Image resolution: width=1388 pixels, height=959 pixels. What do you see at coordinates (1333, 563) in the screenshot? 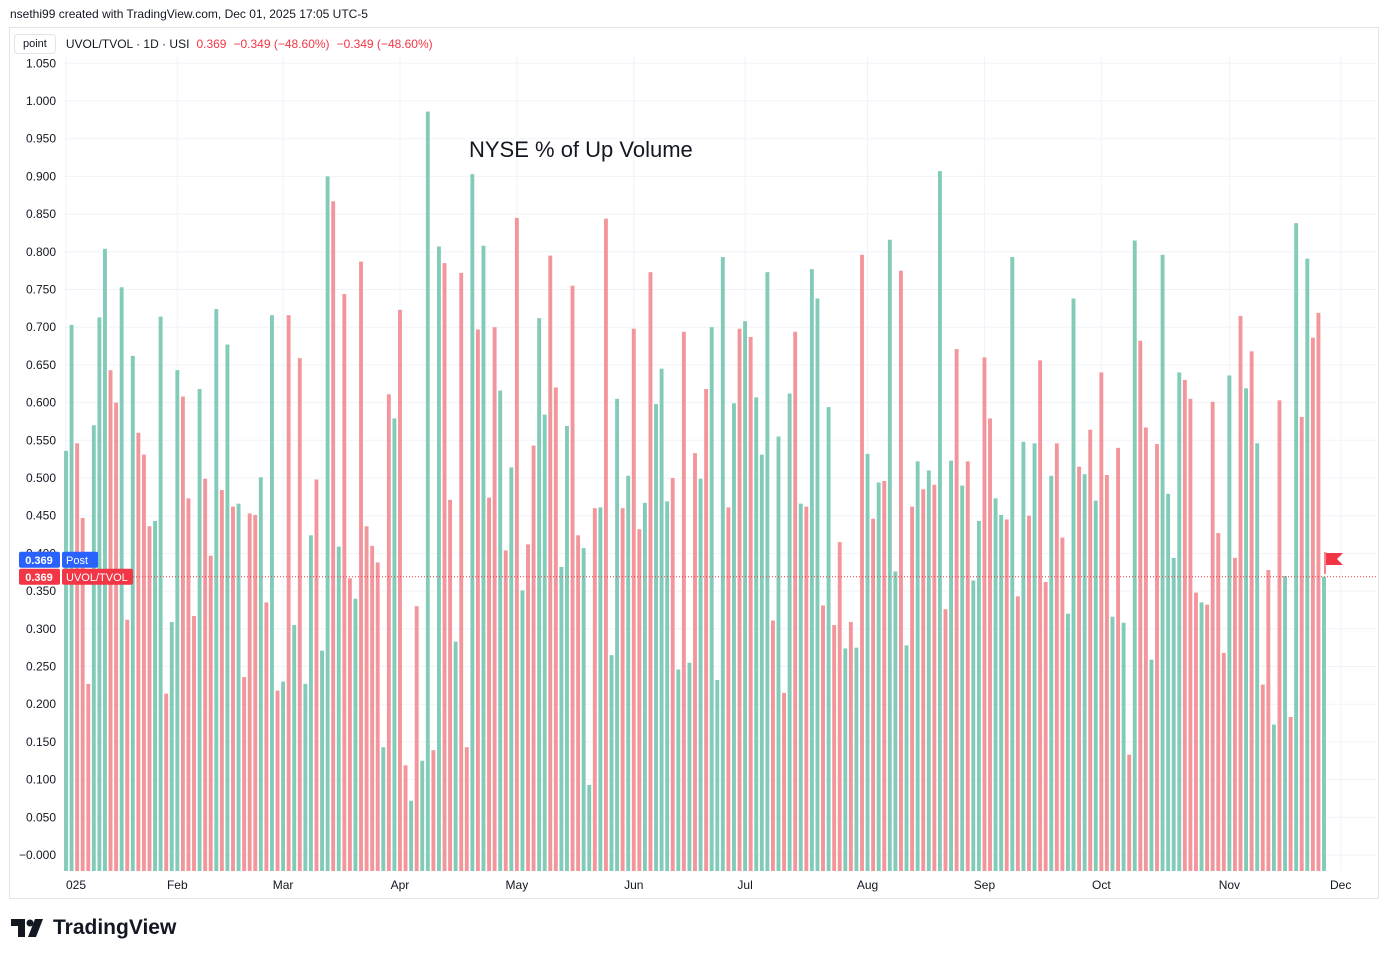
I see `flag-icon` at bounding box center [1333, 563].